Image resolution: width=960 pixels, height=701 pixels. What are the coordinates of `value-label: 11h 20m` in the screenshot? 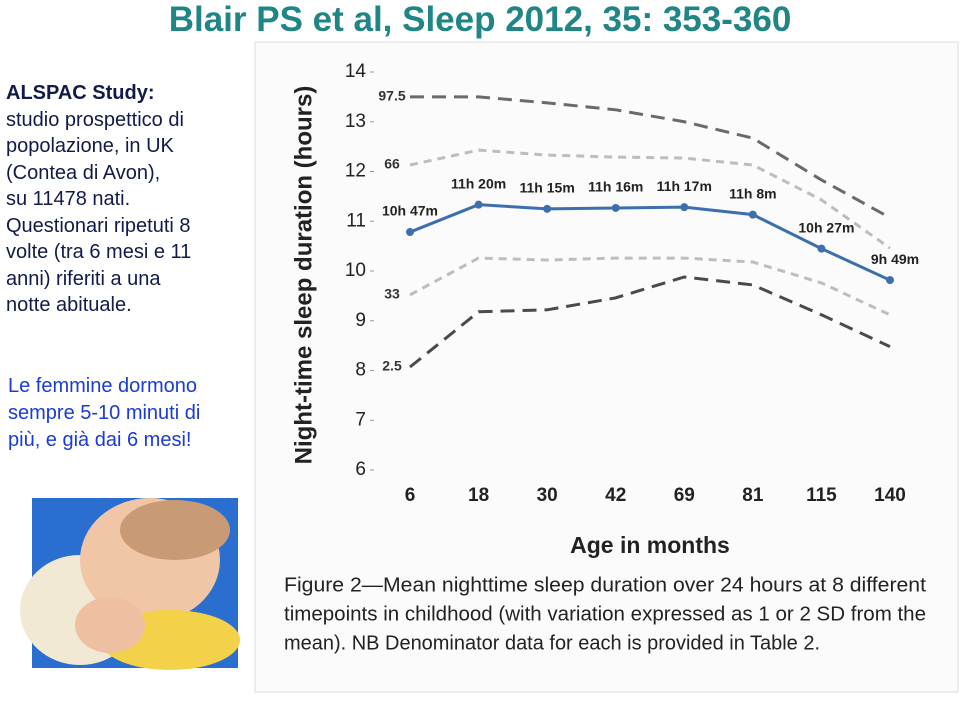 It's located at (478, 183).